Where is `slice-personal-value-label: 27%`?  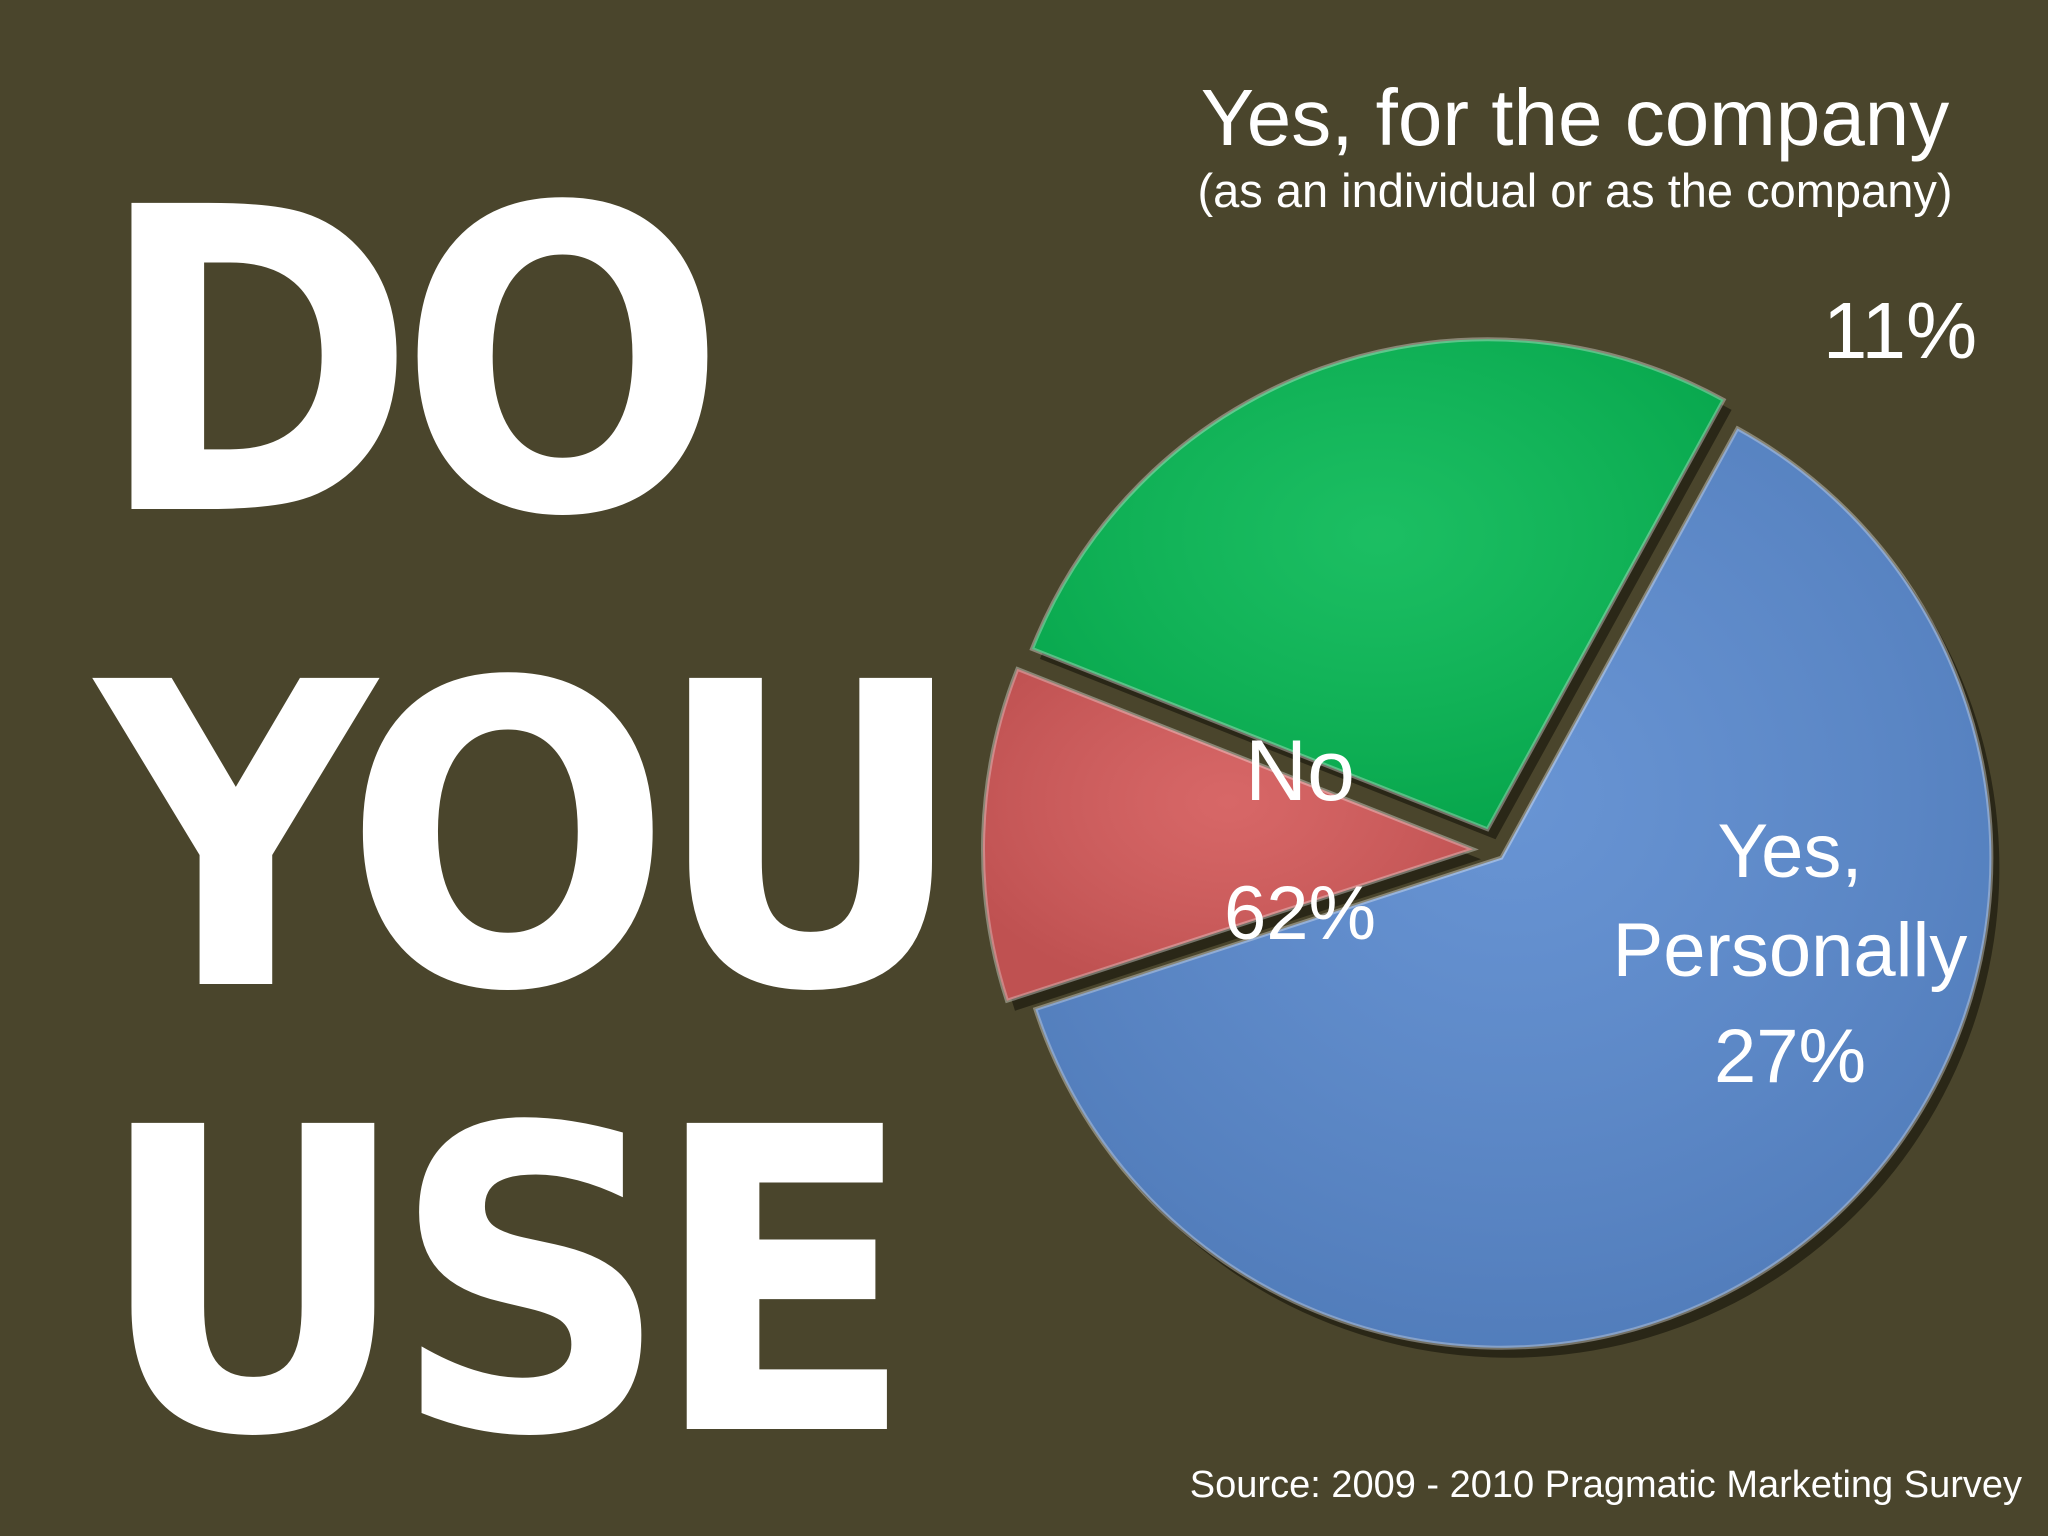 slice-personal-value-label: 27% is located at coordinates (1790, 1056).